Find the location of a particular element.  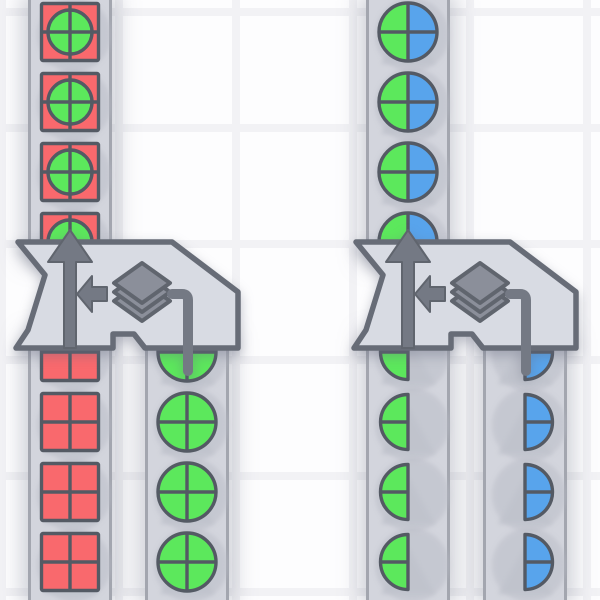

stacker-right is located at coordinates (465, 302).